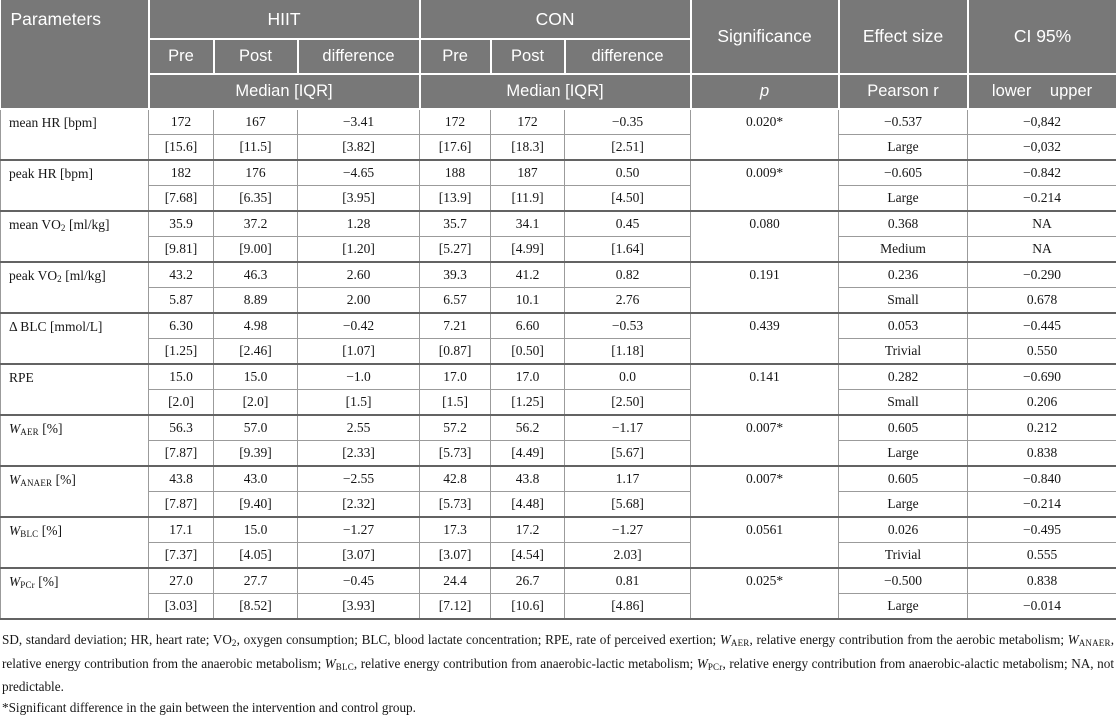 The height and width of the screenshot is (718, 1116). Describe the element at coordinates (528, 224) in the screenshot. I see `con-post-median-cell: 34.1` at that location.